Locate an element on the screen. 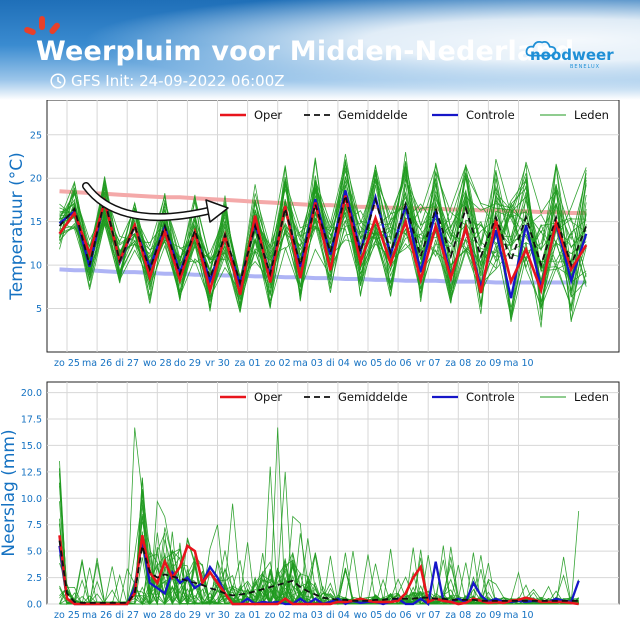 The height and width of the screenshot is (640, 640). y-tick-label: 2.5 is located at coordinates (34, 578).